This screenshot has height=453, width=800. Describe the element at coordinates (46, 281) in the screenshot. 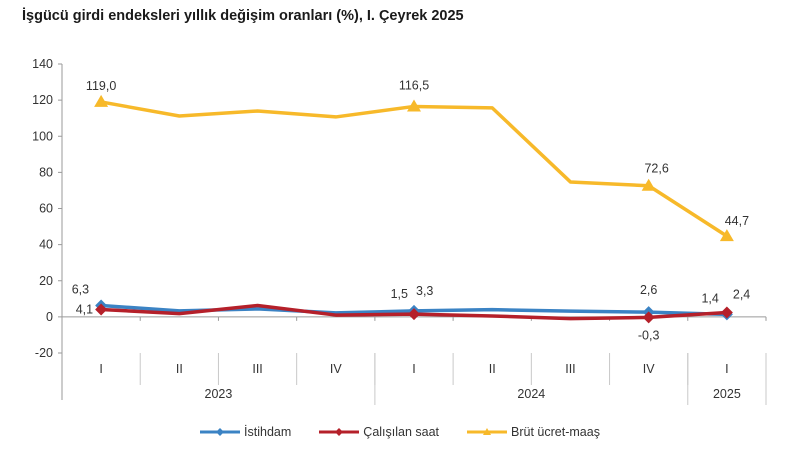

I see `y-tick-label: 20` at that location.